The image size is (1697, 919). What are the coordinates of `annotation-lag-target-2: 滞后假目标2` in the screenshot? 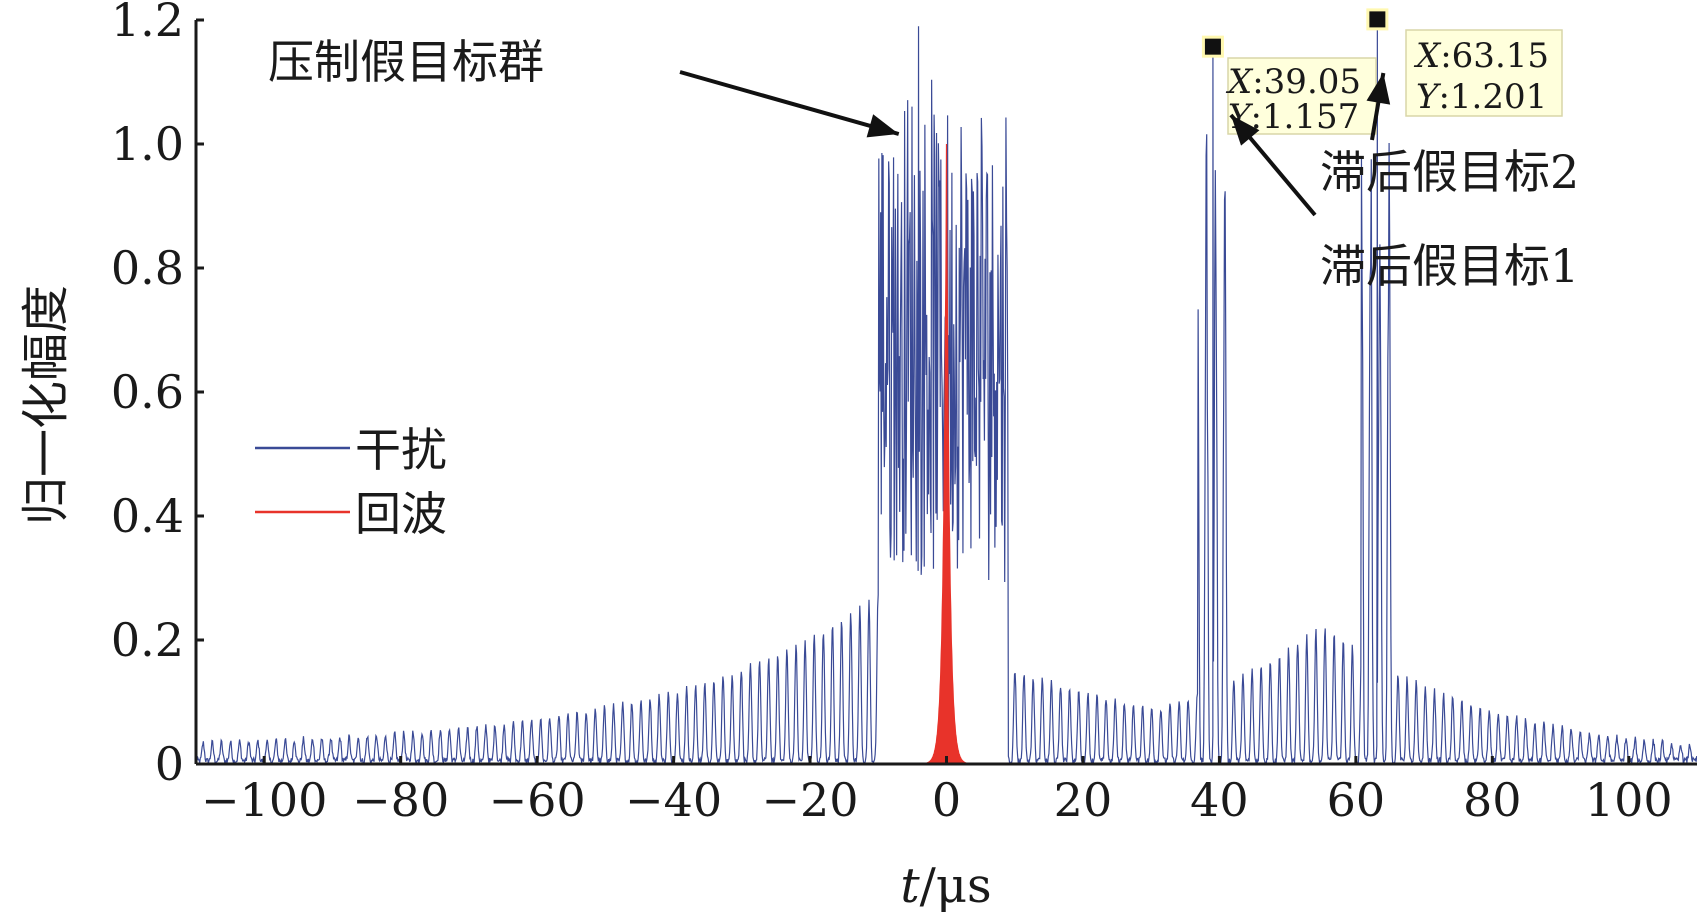 It's located at (1449, 172).